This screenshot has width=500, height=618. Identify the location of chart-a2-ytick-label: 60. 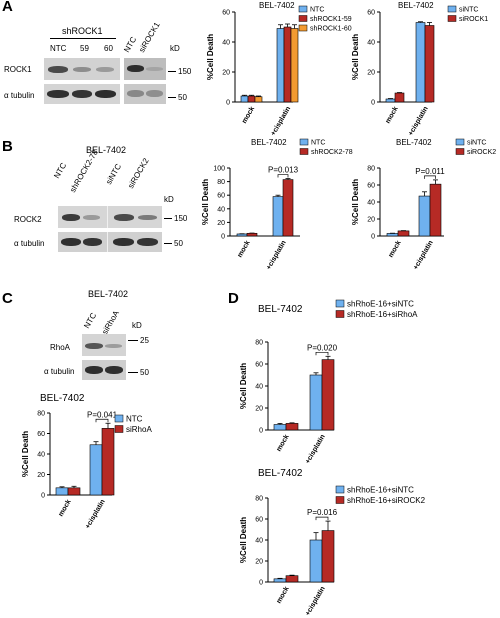
(371, 13).